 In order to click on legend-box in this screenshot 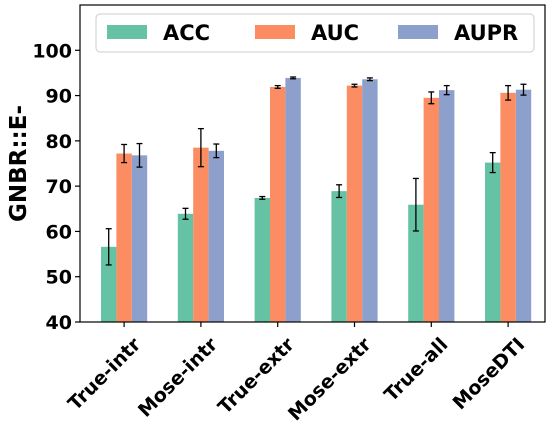, I will do `click(315, 33)`.